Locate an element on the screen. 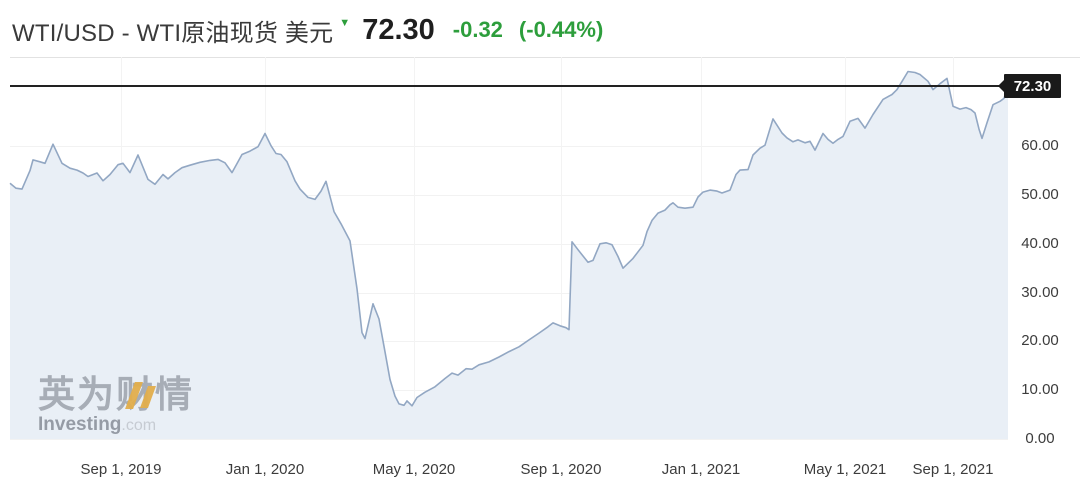 This screenshot has height=497, width=1080. current-price-label: 72.30 is located at coordinates (1029, 86).